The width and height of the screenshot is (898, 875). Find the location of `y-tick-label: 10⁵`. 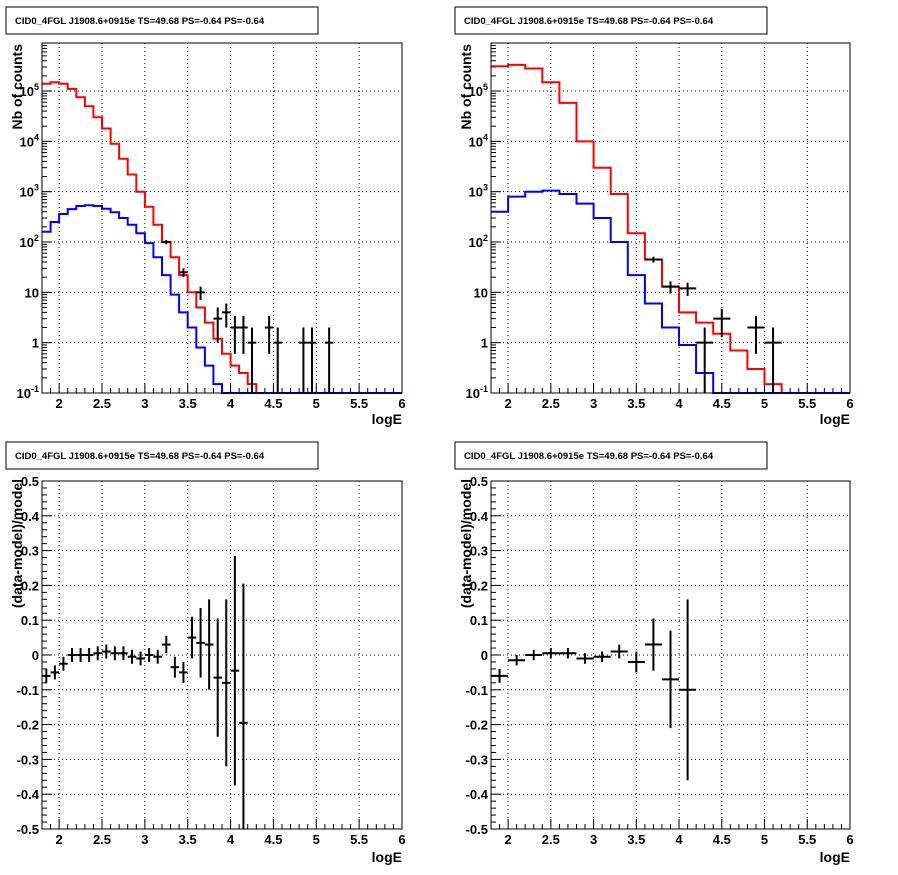

y-tick-label: 10⁵ is located at coordinates (29, 90).